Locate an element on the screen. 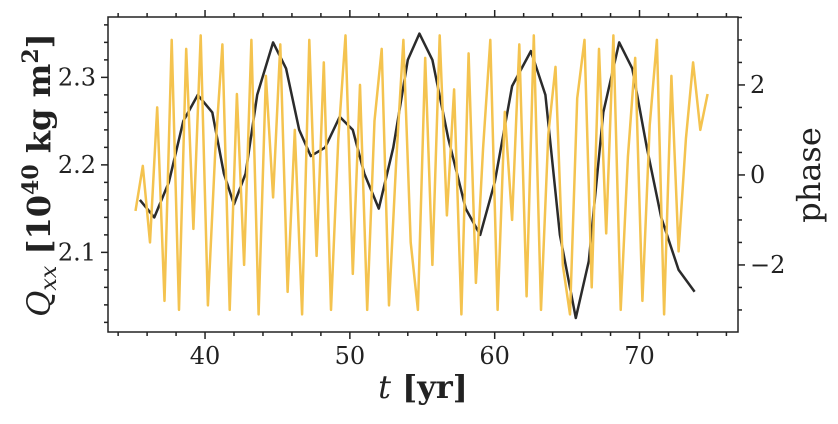 The height and width of the screenshot is (424, 838). x-tick-label: 60 is located at coordinates (494, 356).